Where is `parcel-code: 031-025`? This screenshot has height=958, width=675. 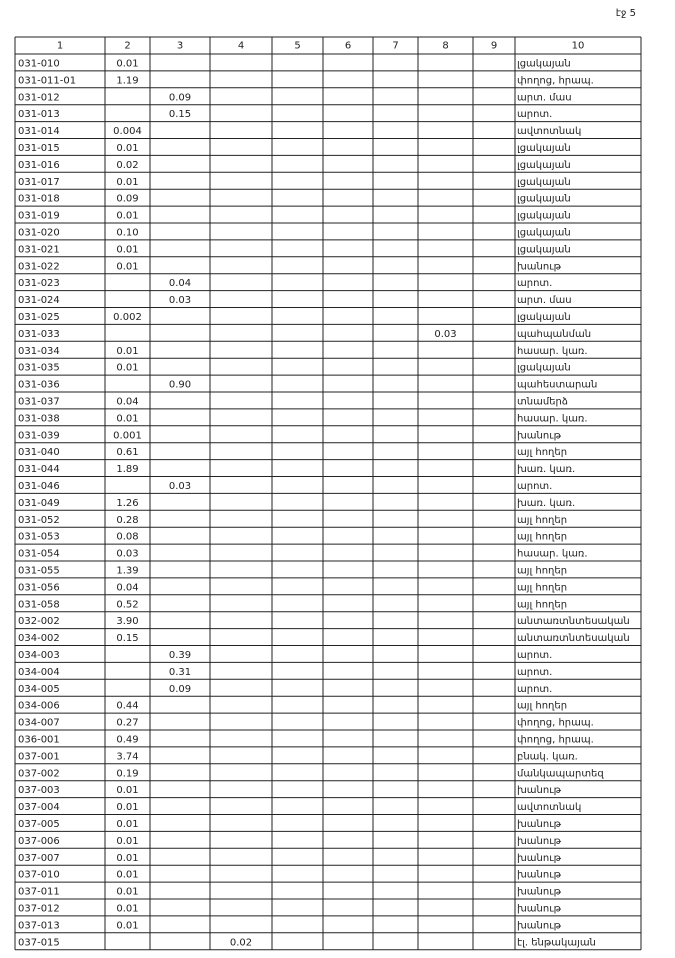 parcel-code: 031-025 is located at coordinates (39, 317).